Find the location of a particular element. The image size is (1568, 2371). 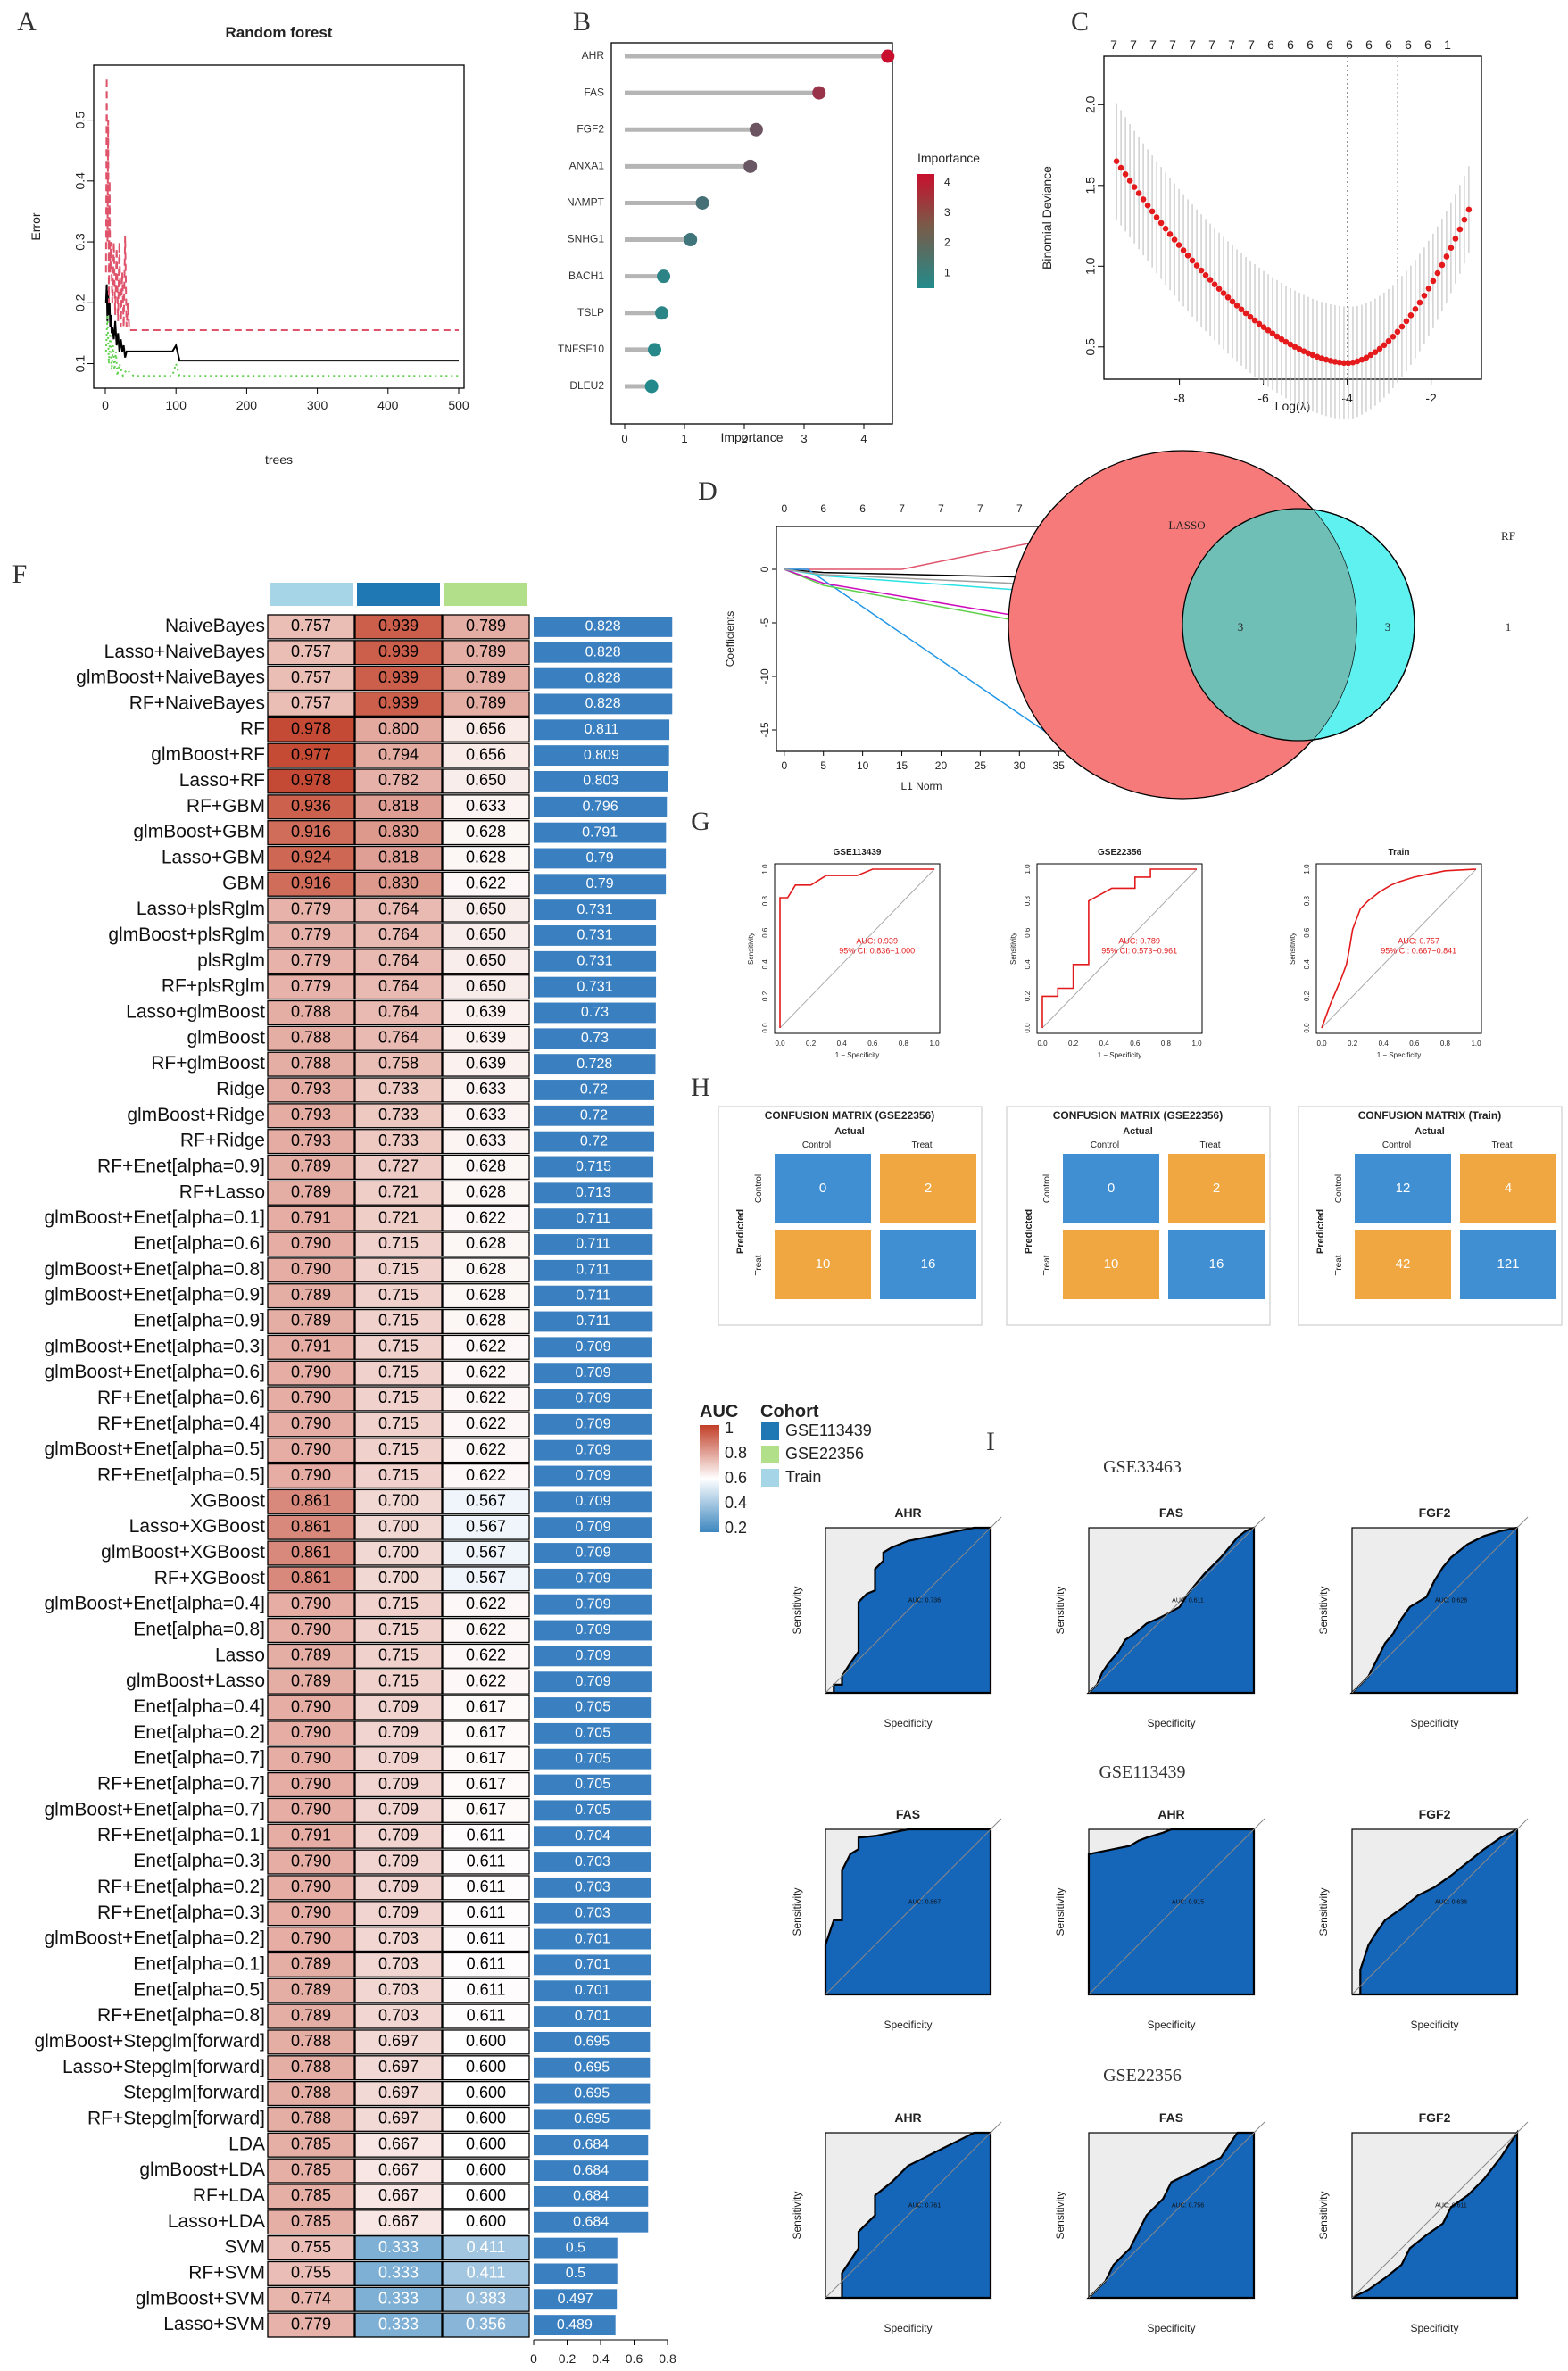

f-mean-value: 0.489 is located at coordinates (575, 2325).